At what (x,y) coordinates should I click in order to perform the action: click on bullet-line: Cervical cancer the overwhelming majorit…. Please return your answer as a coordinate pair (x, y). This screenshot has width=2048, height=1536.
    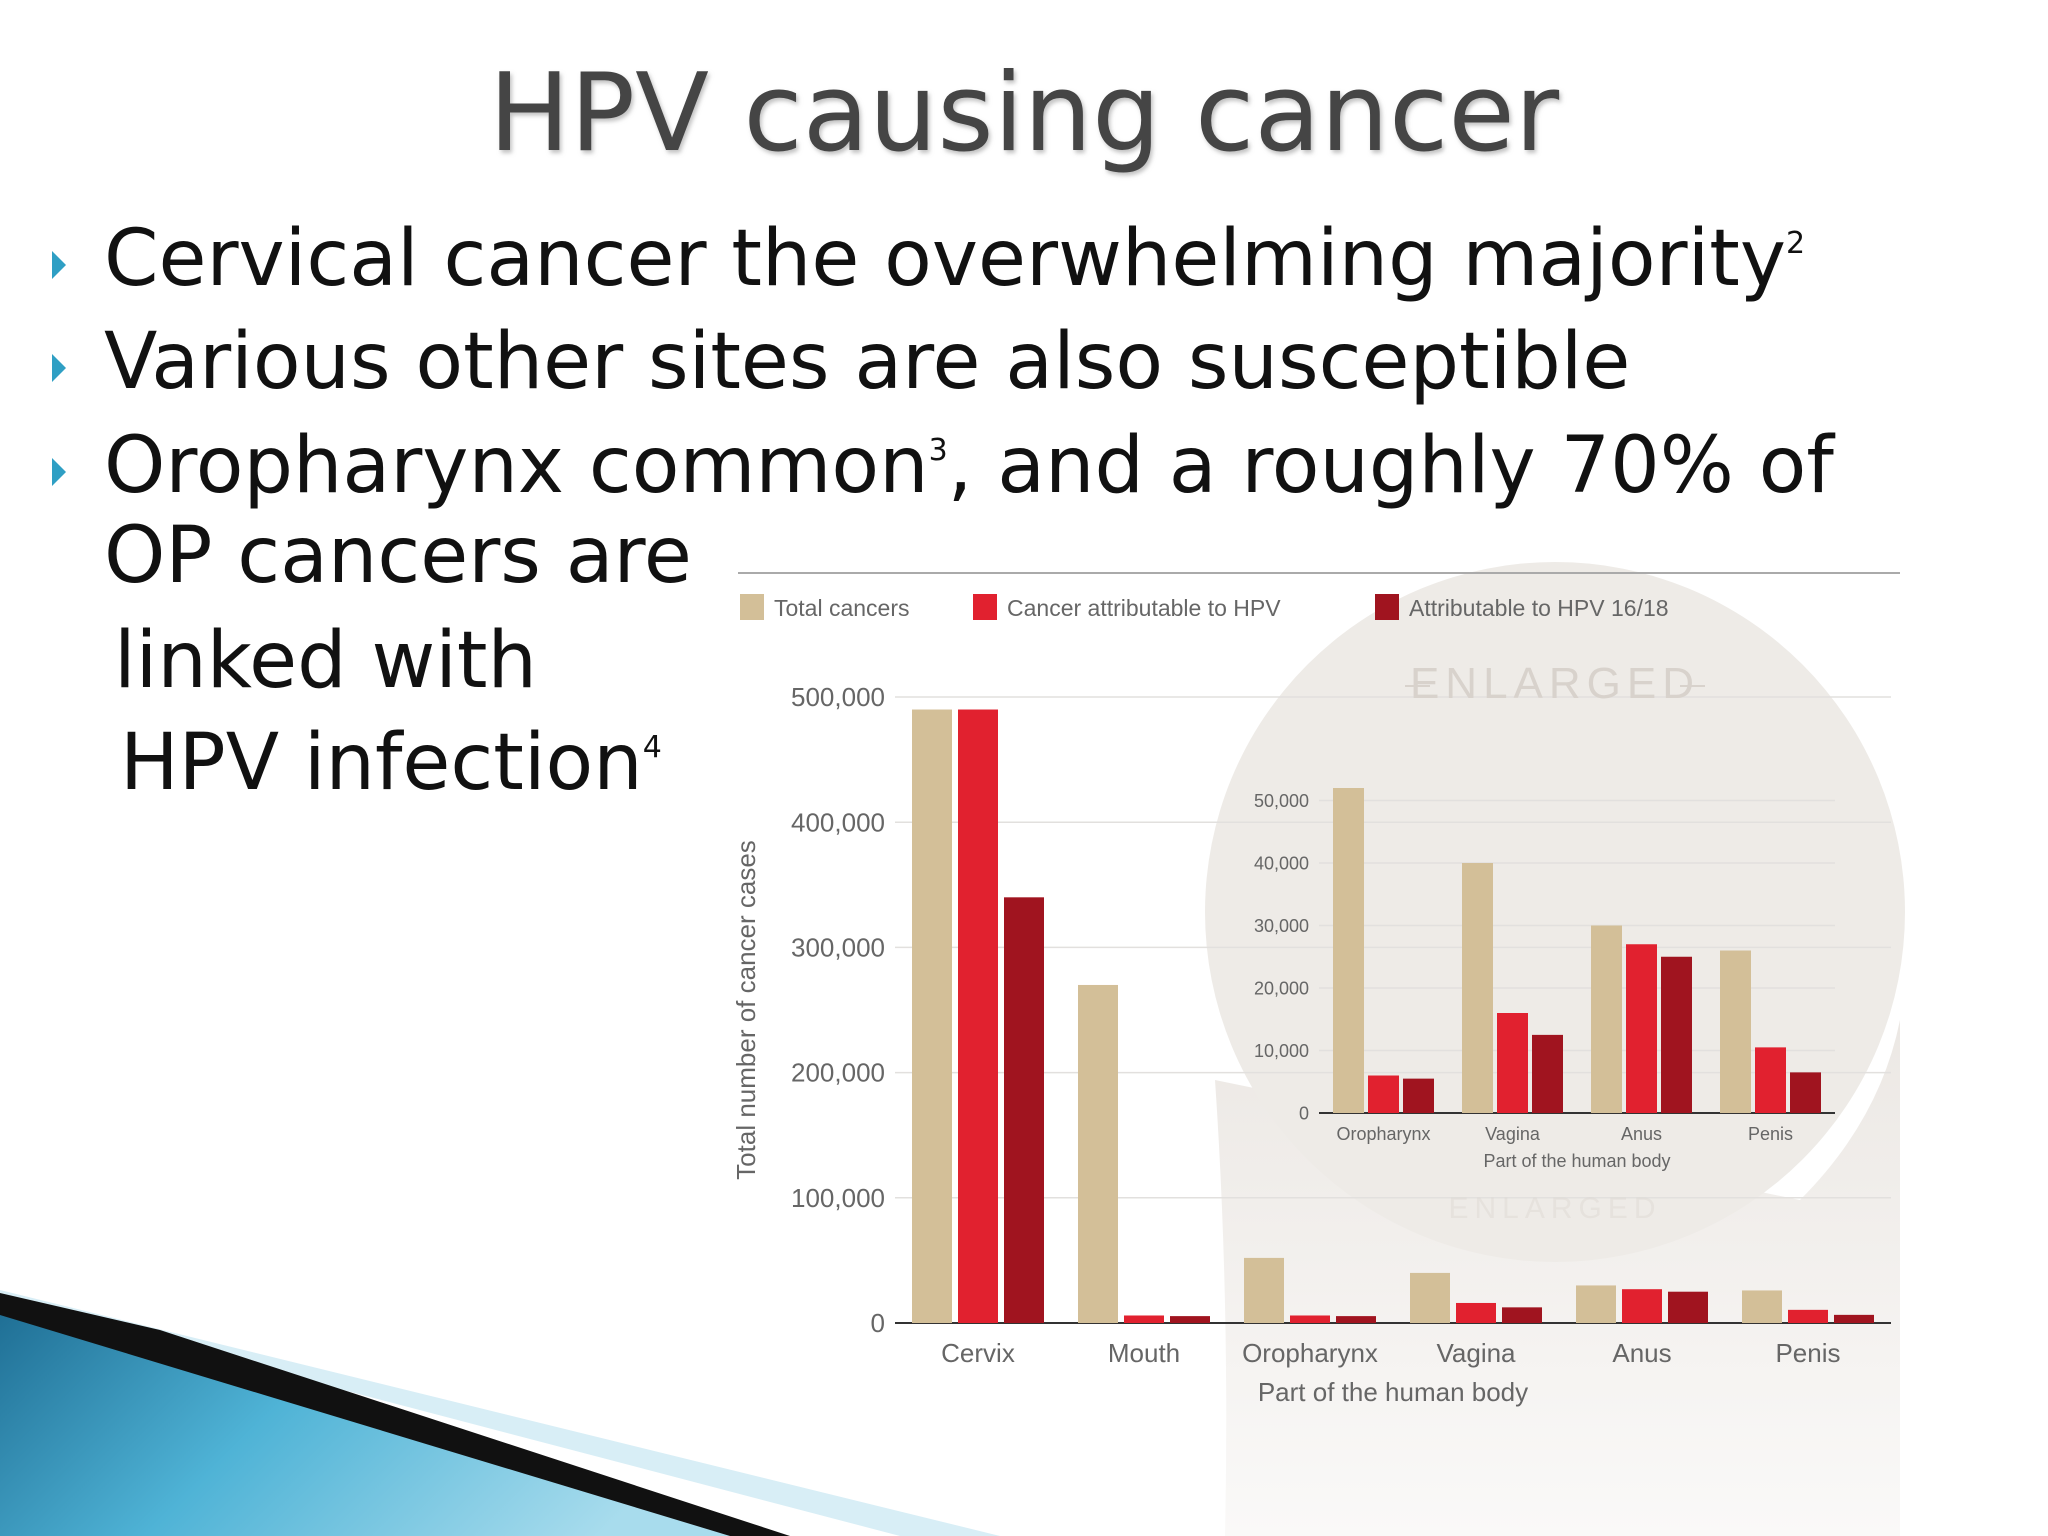
    Looking at the image, I should click on (954, 259).